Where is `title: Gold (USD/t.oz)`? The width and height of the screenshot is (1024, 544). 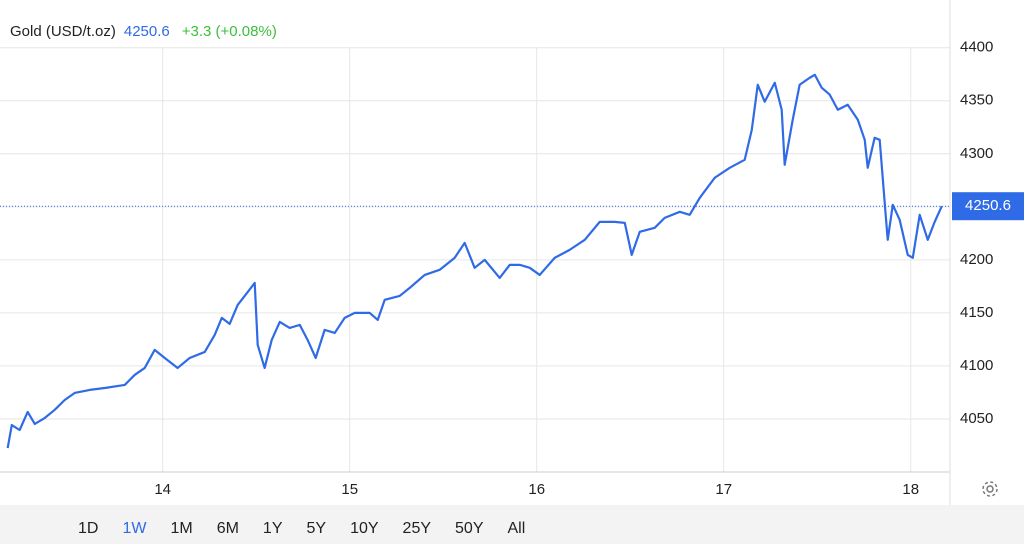
title: Gold (USD/t.oz) is located at coordinates (63, 31).